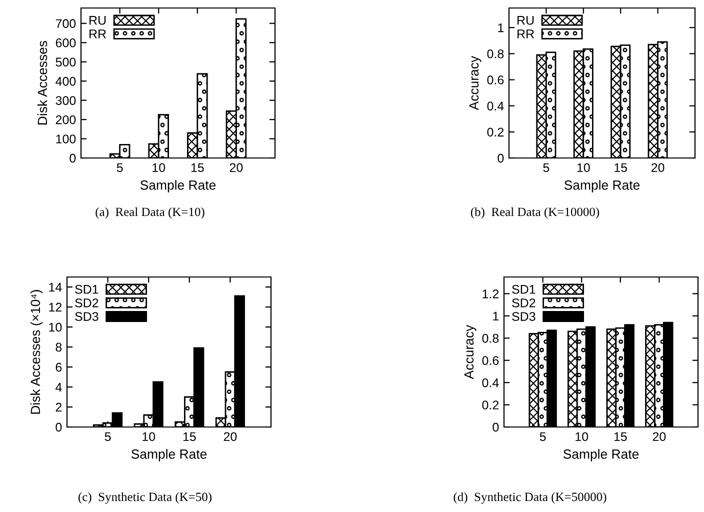 This screenshot has width=704, height=512. I want to click on y-tick-label: 10, so click(55, 327).